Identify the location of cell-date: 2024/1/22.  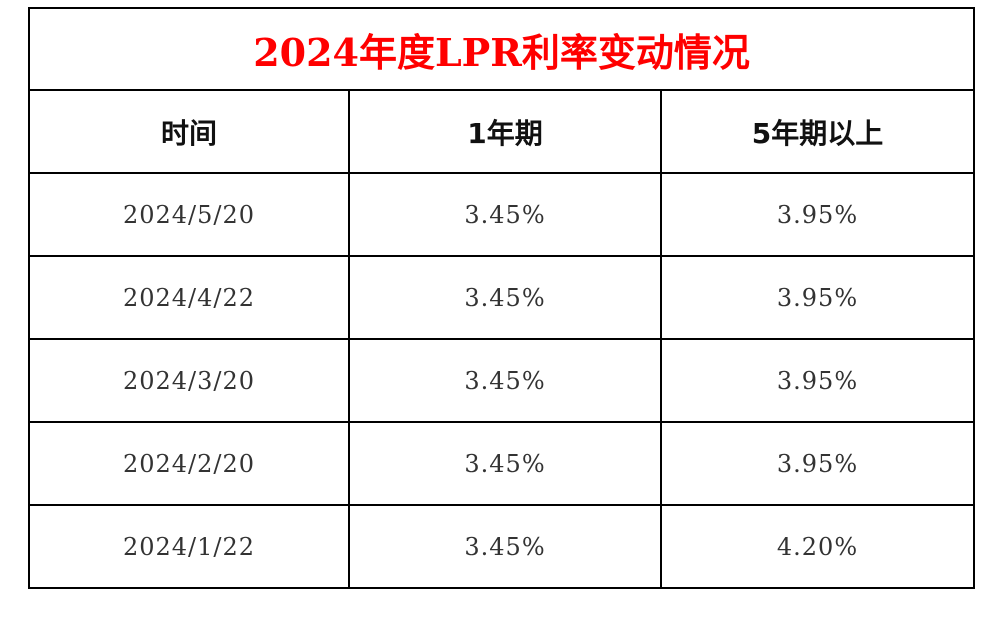
(189, 546).